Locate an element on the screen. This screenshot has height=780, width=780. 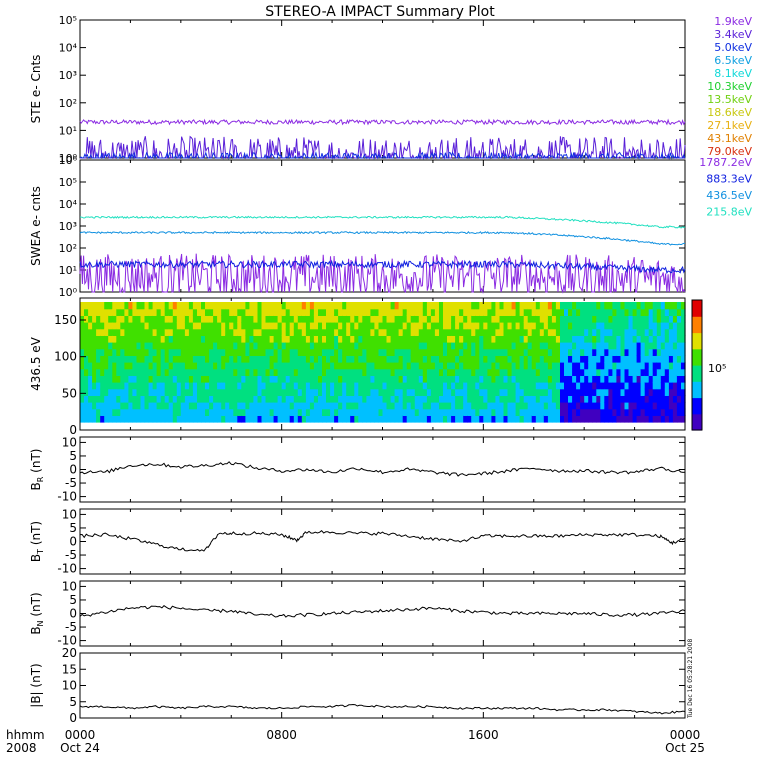
ste-ylabel: STE e- Cnts is located at coordinates (36, 89).